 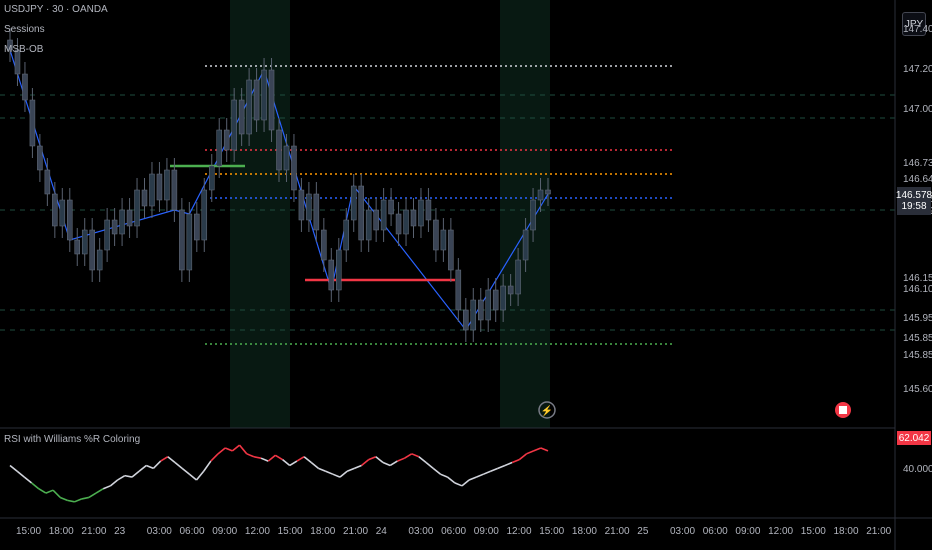 What do you see at coordinates (917, 278) in the screenshot?
I see `price-axis-tick: 146.157` at bounding box center [917, 278].